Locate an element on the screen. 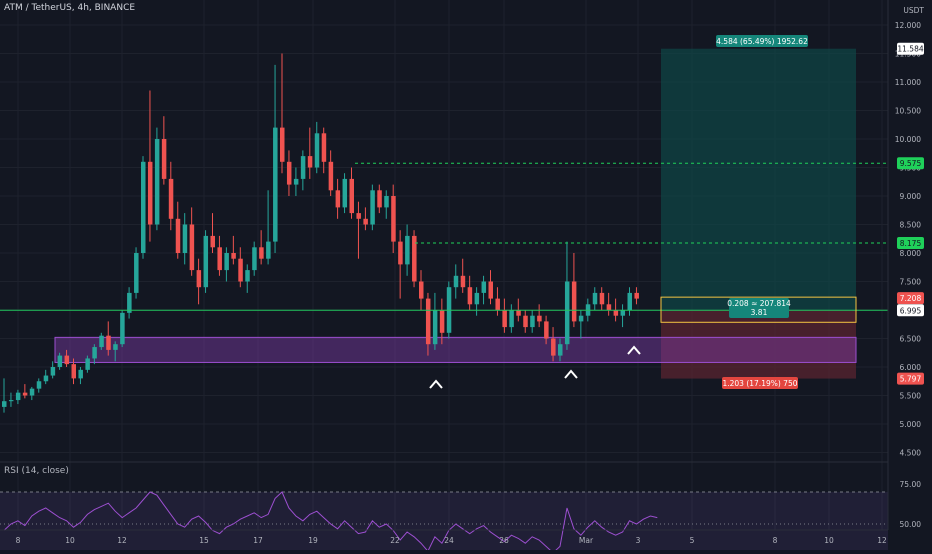 The height and width of the screenshot is (554, 932). time-tick: 3 is located at coordinates (638, 540).